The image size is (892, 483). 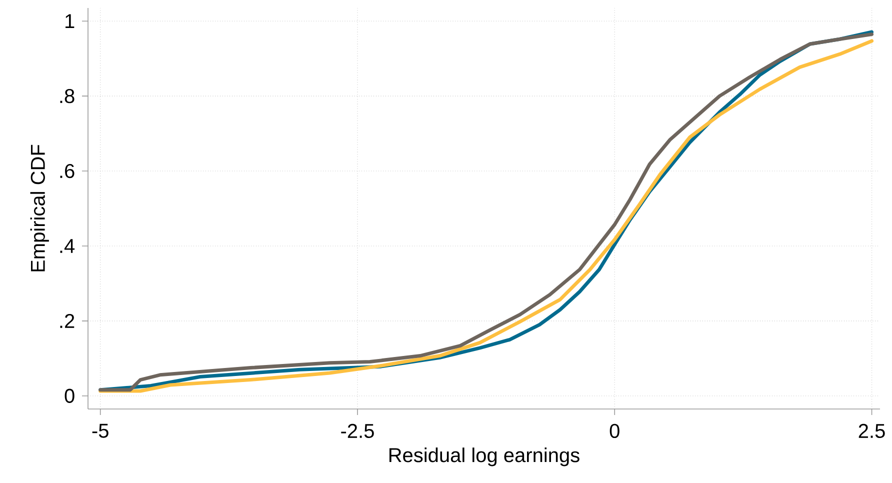 I want to click on y-tick-label: .8, so click(x=67, y=96).